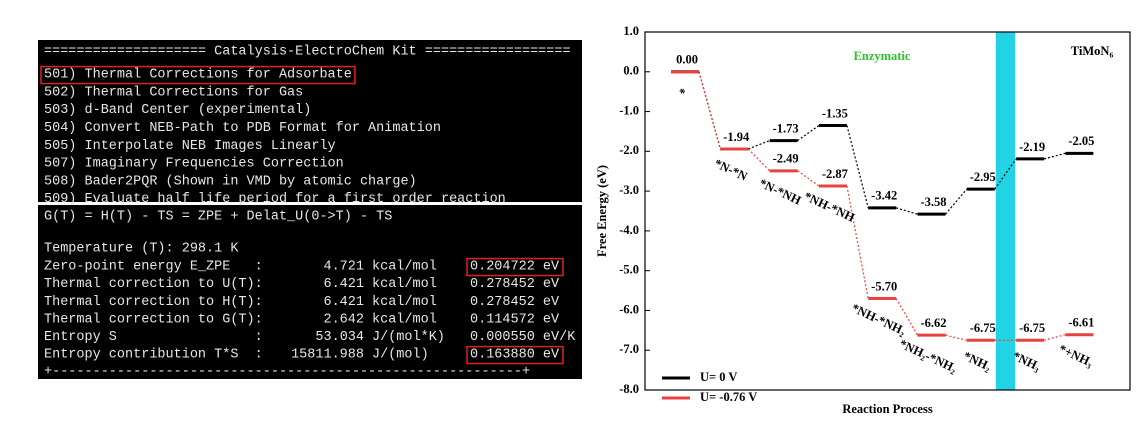 The height and width of the screenshot is (438, 1145). What do you see at coordinates (786, 159) in the screenshot?
I see `value-label: -2.49` at bounding box center [786, 159].